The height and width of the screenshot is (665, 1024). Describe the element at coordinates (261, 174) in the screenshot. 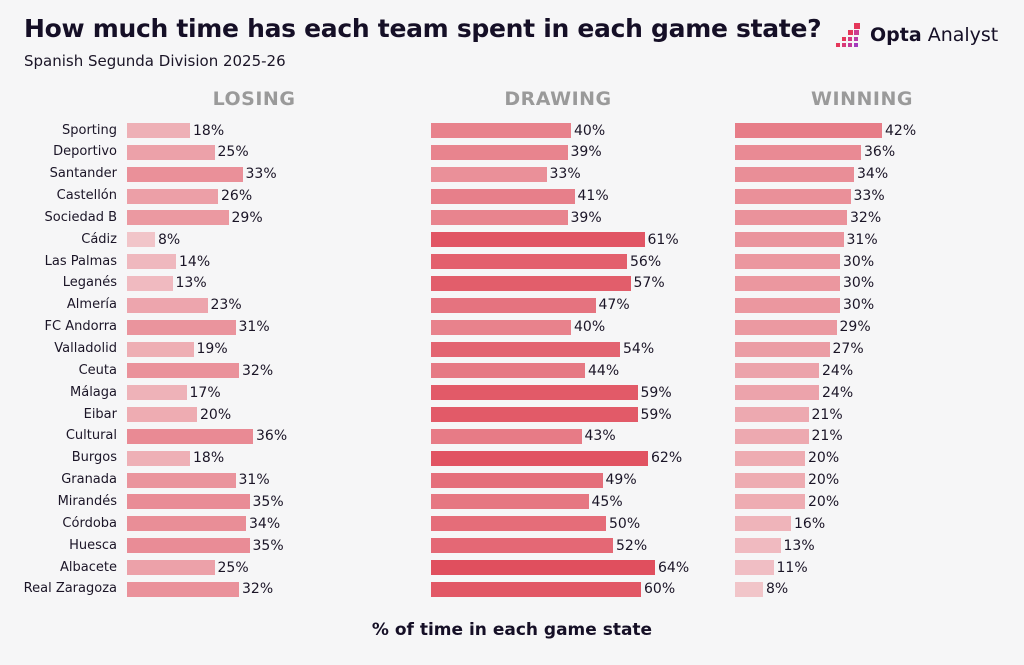

I see `data-label-losing: 33%` at that location.